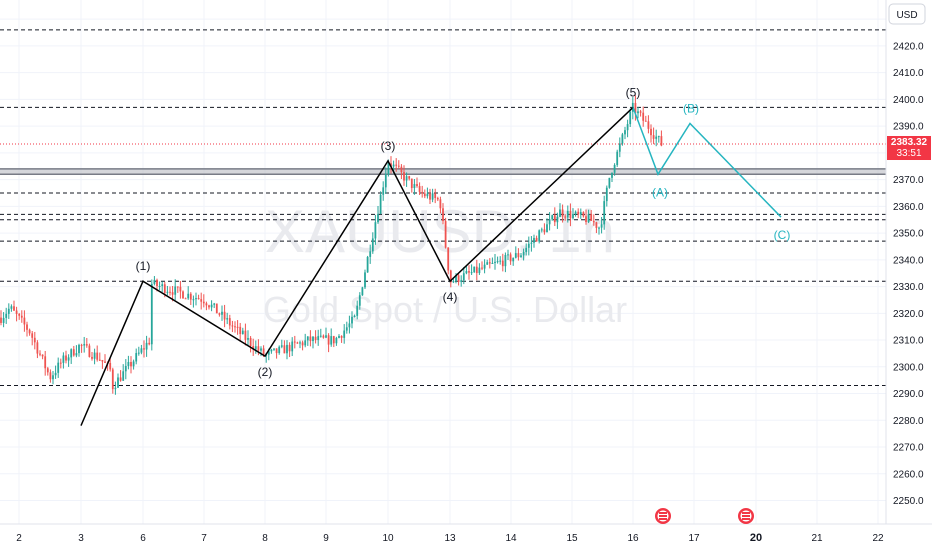 The width and height of the screenshot is (932, 555). Describe the element at coordinates (707, 162) in the screenshot. I see `projection-line` at that location.